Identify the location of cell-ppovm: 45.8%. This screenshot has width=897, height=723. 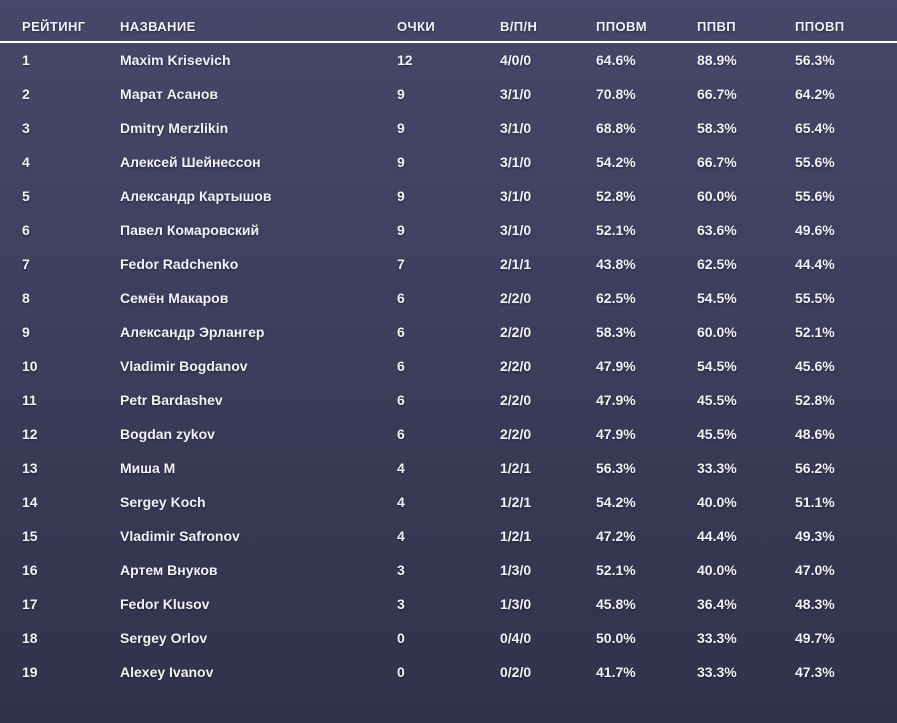
(616, 604).